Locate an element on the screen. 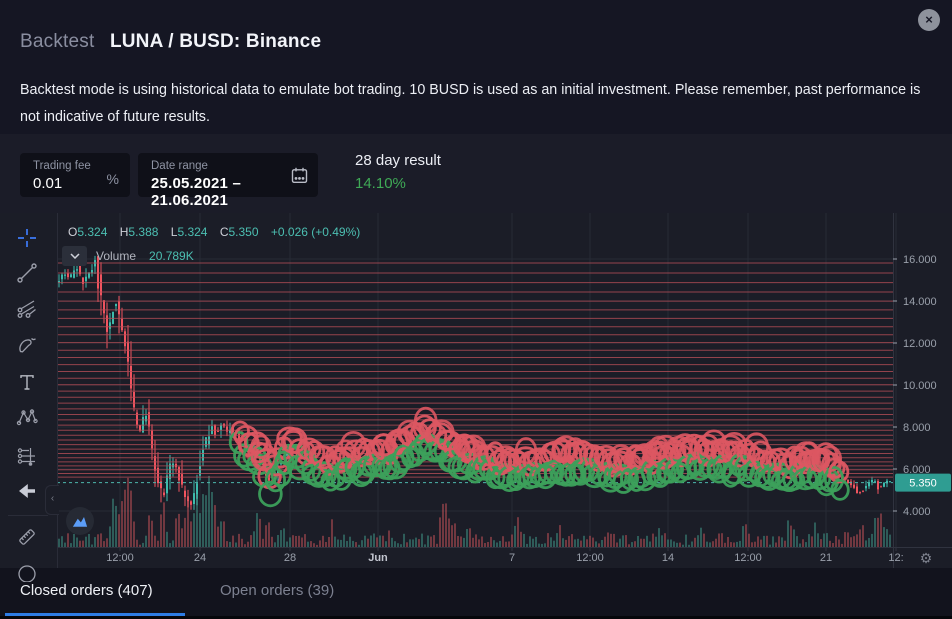 The height and width of the screenshot is (619, 952). collapse-chevron-icon: ‹ is located at coordinates (52, 498).